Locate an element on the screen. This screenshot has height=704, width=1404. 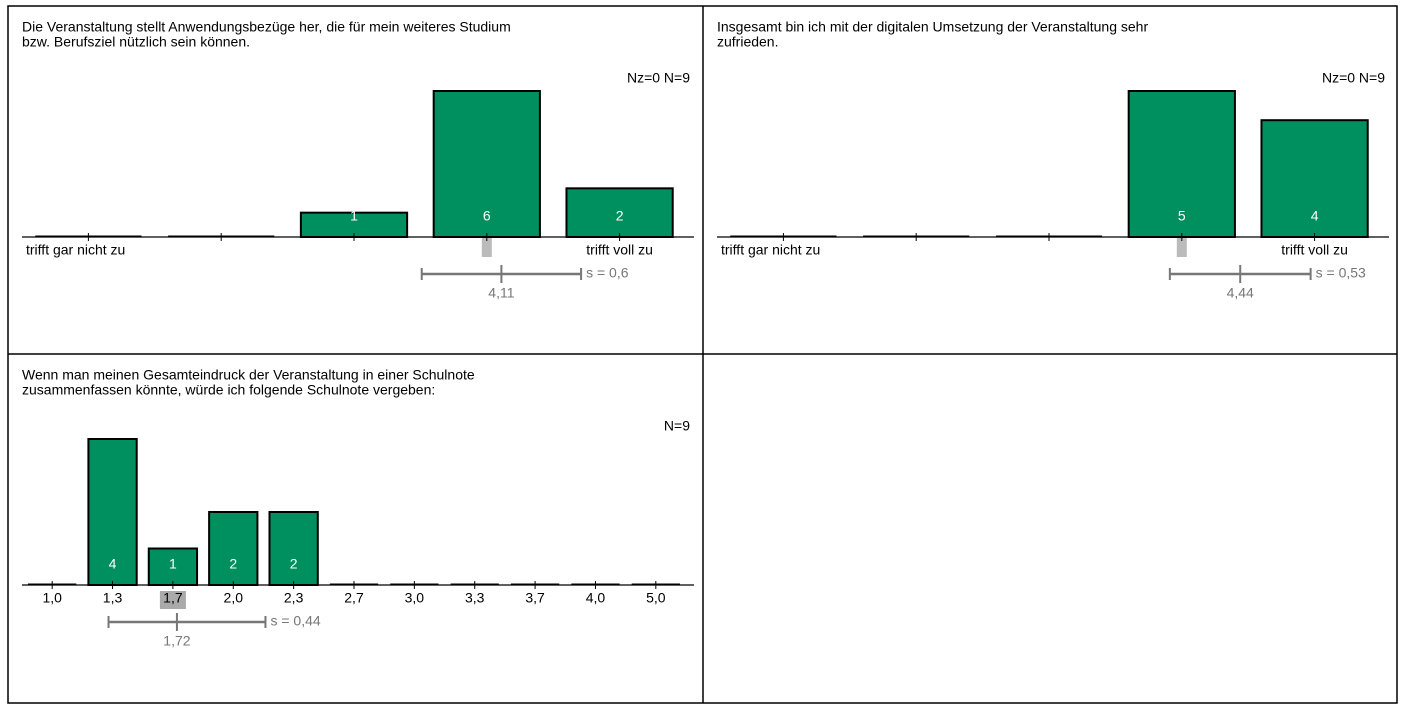
median-highlight is located at coordinates (172, 600).